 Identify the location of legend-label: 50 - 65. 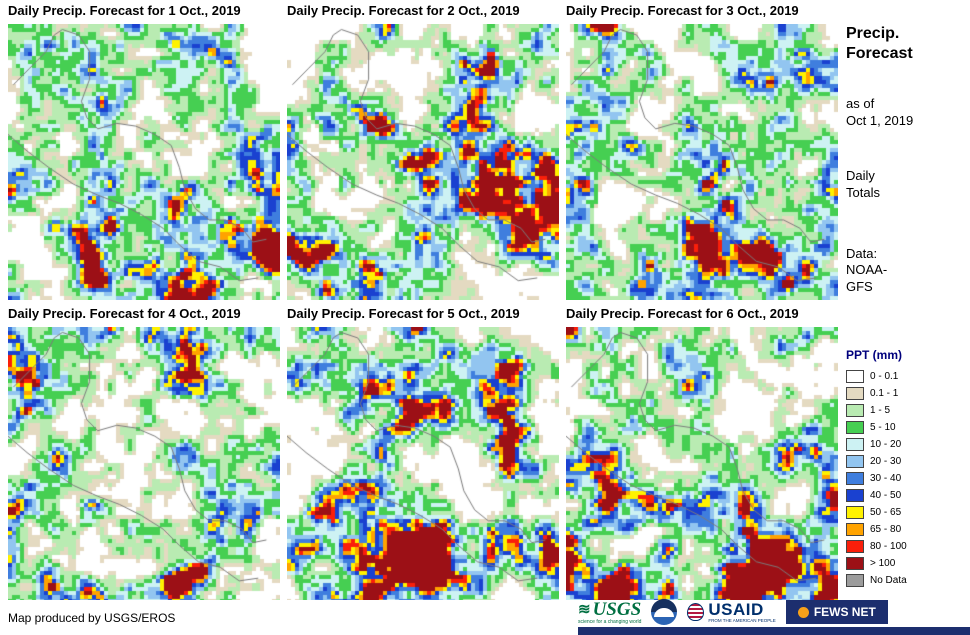
(886, 513).